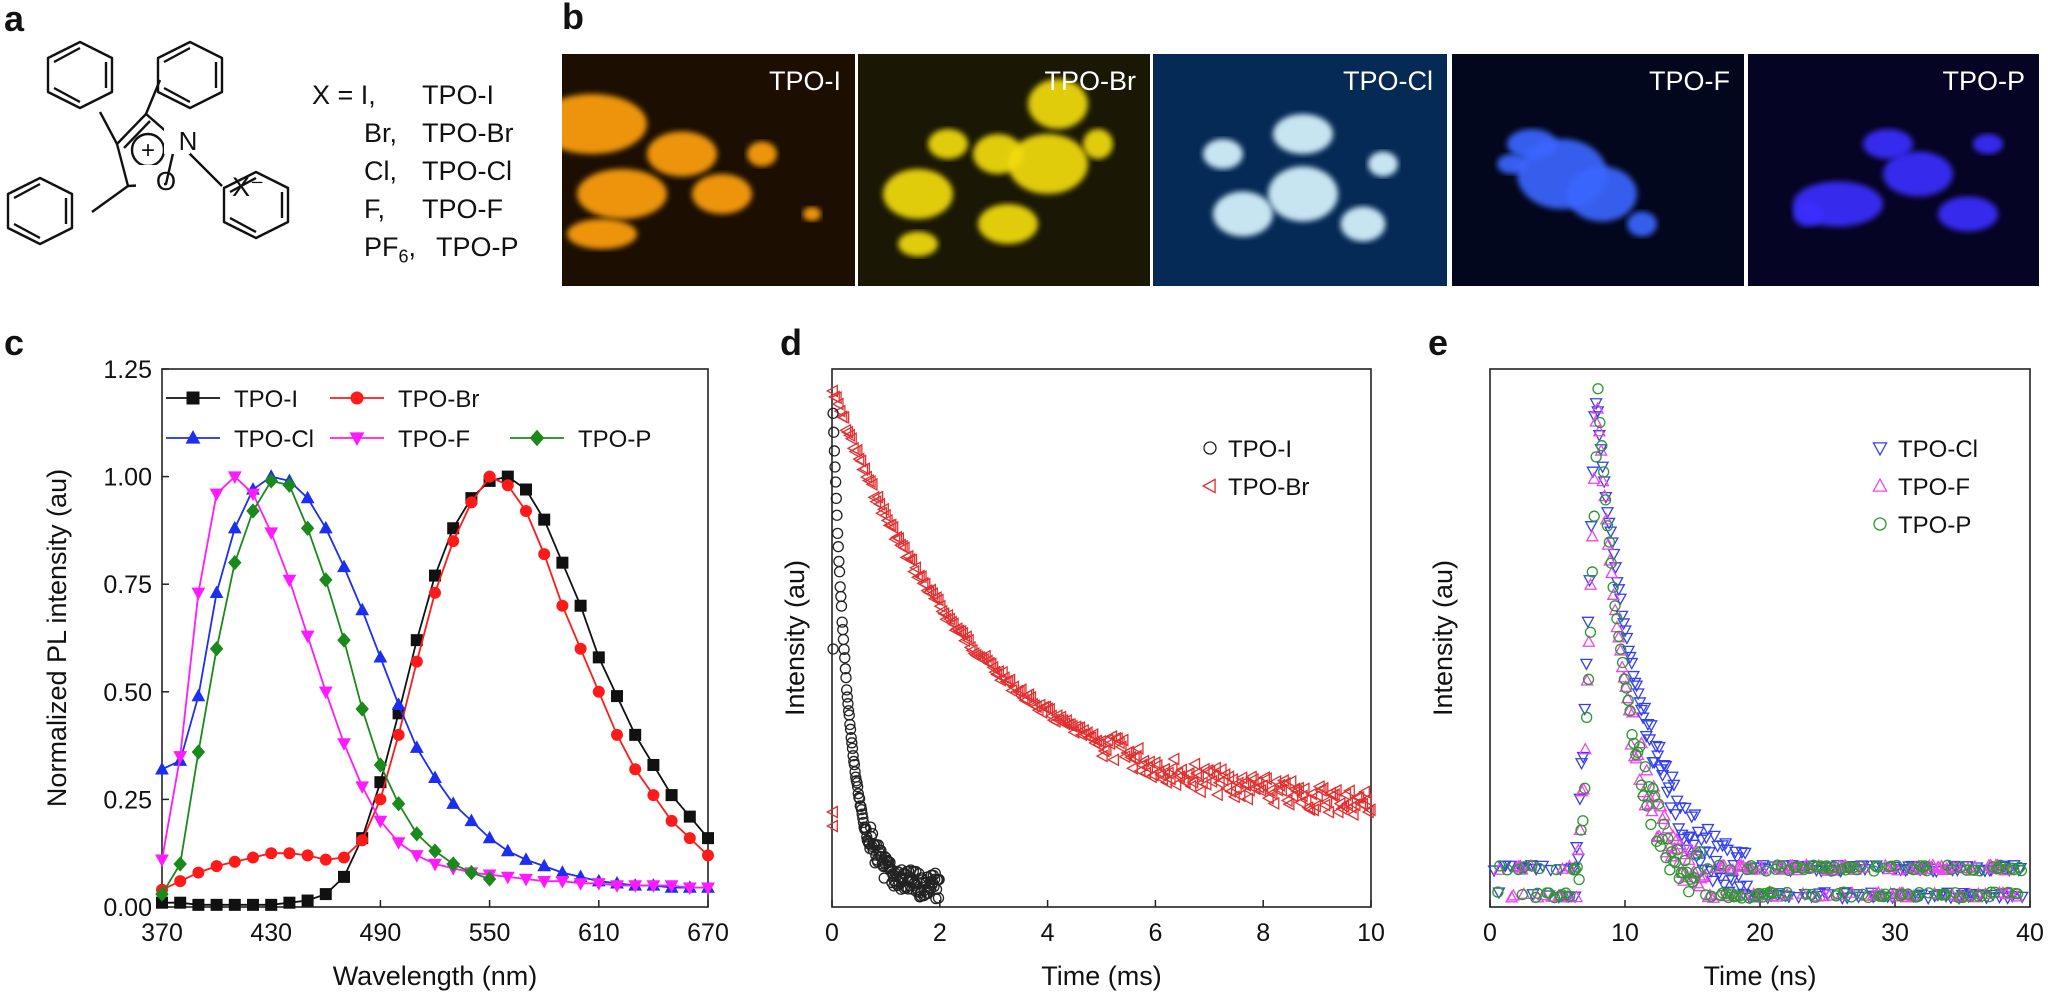 The width and height of the screenshot is (2048, 996). I want to click on legend-label: TPO-Br, so click(438, 399).